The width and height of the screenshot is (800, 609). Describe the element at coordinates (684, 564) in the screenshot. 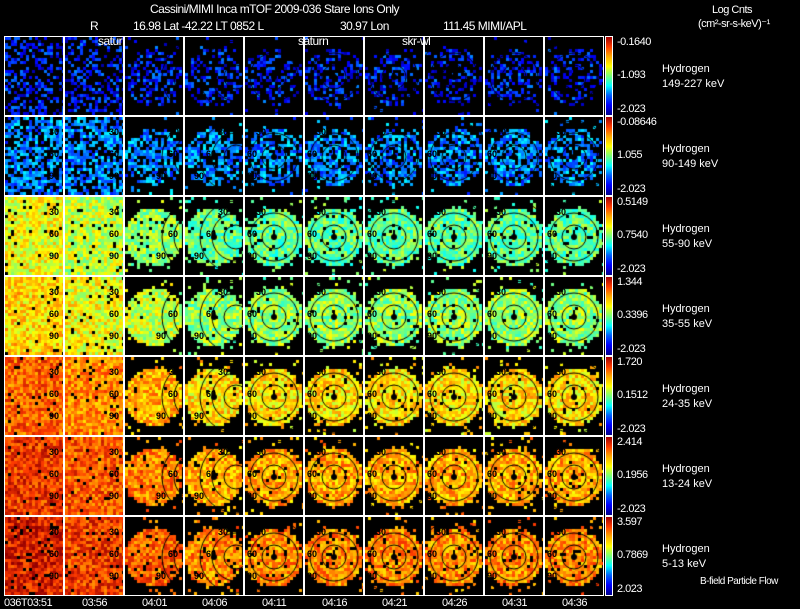

I see `row-energy: 5-13 keV` at that location.